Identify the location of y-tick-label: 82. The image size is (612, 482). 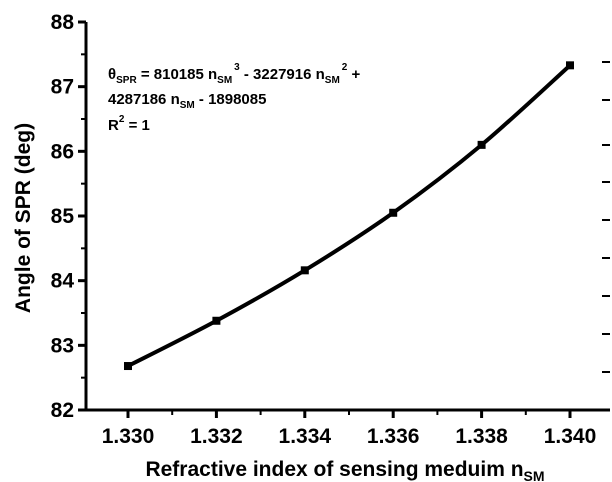
(62, 410).